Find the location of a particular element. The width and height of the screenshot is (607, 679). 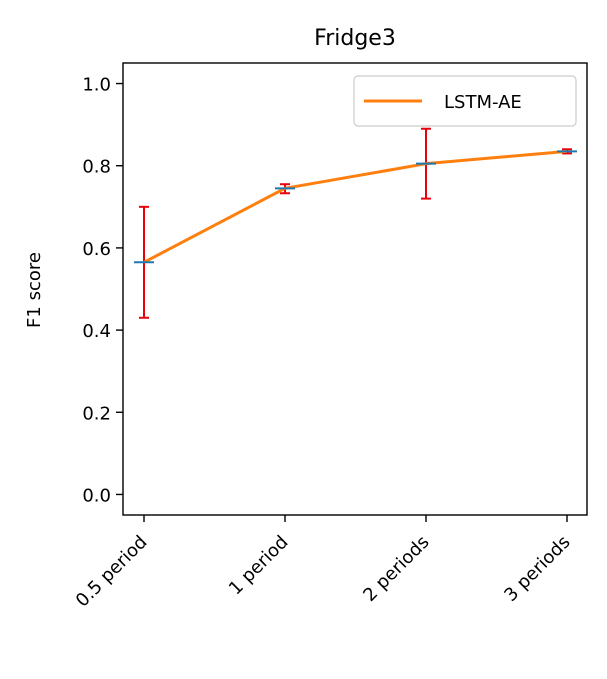

x-tick-label: 3 periods is located at coordinates (537, 569).